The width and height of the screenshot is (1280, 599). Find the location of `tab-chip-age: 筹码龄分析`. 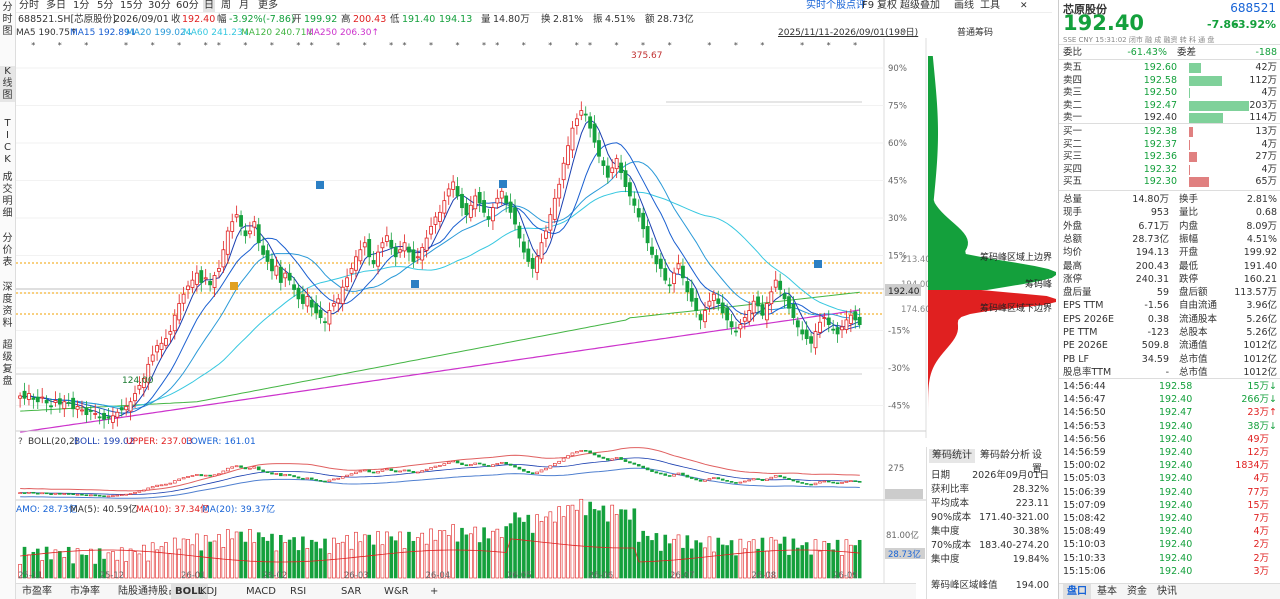

tab-chip-age: 筹码龄分析 is located at coordinates (1005, 455).